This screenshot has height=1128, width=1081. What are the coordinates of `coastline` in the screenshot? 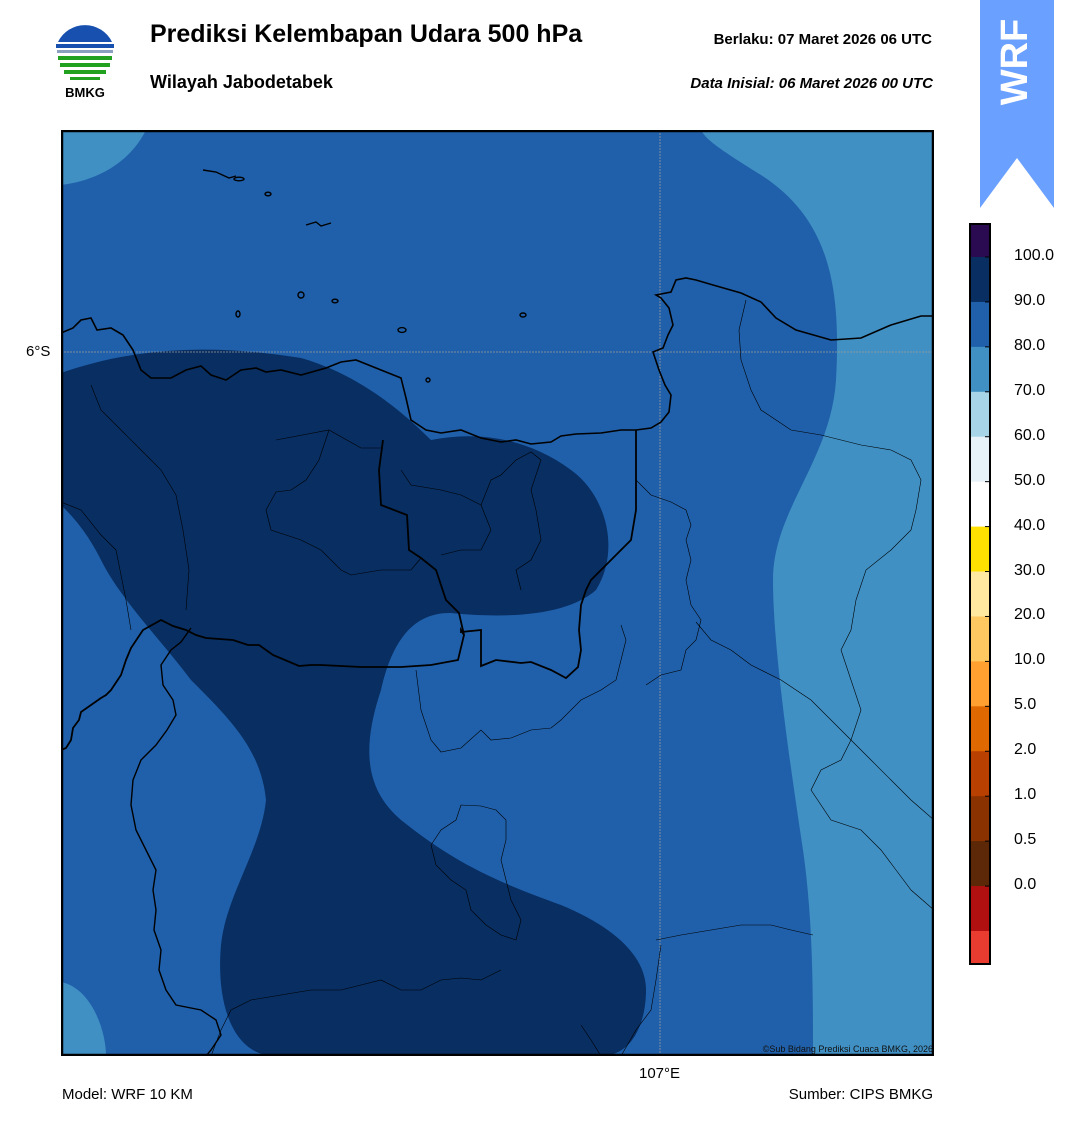 It's located at (497, 361).